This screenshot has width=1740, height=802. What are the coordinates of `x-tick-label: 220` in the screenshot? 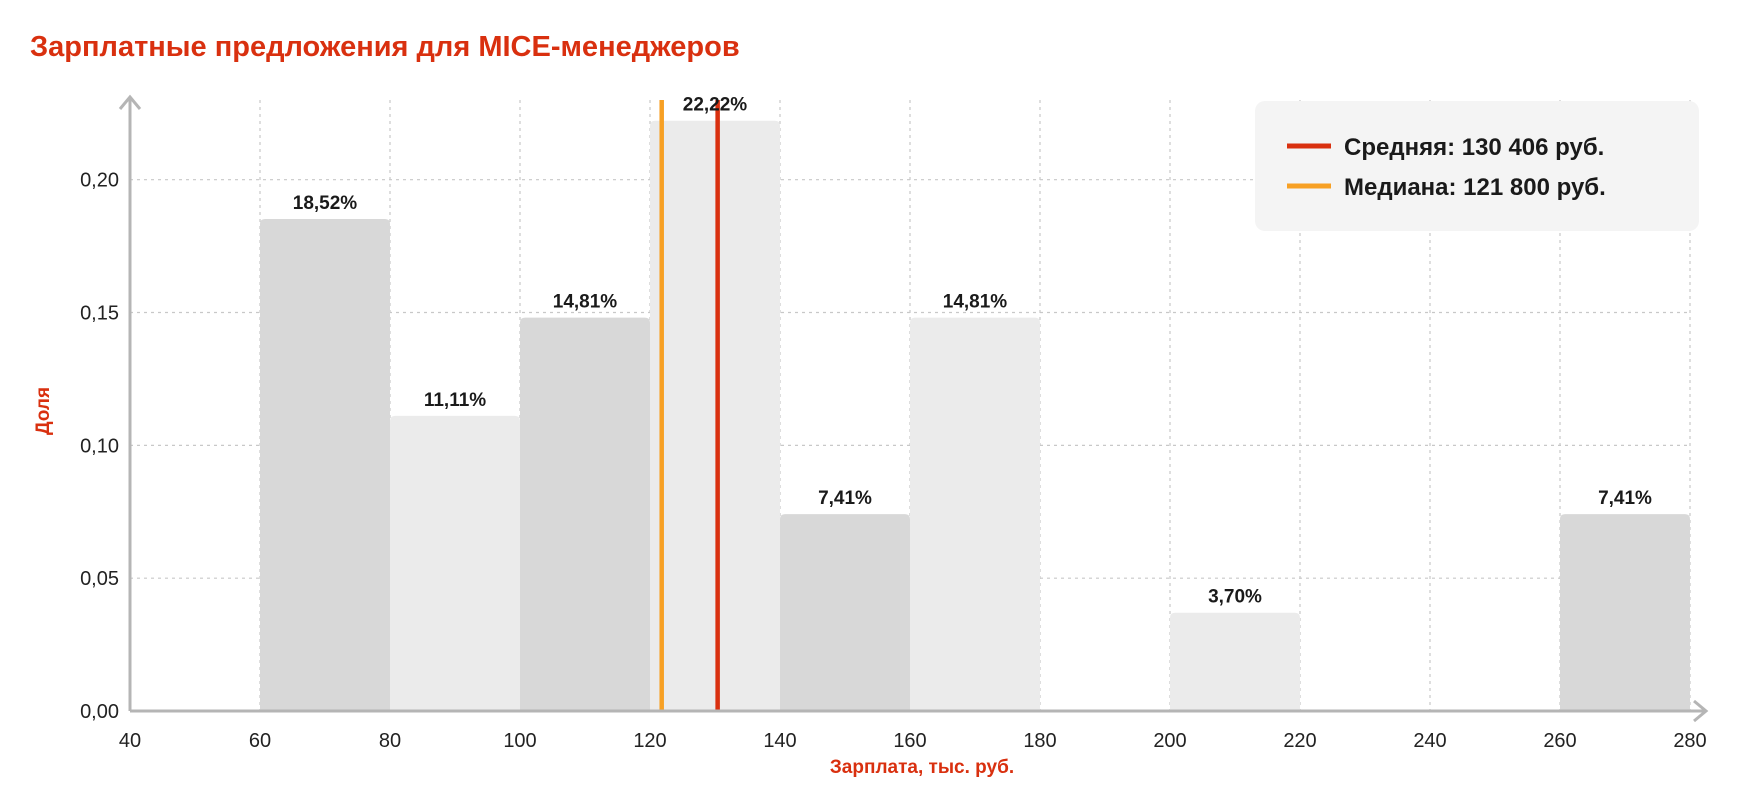 It's located at (1299, 741).